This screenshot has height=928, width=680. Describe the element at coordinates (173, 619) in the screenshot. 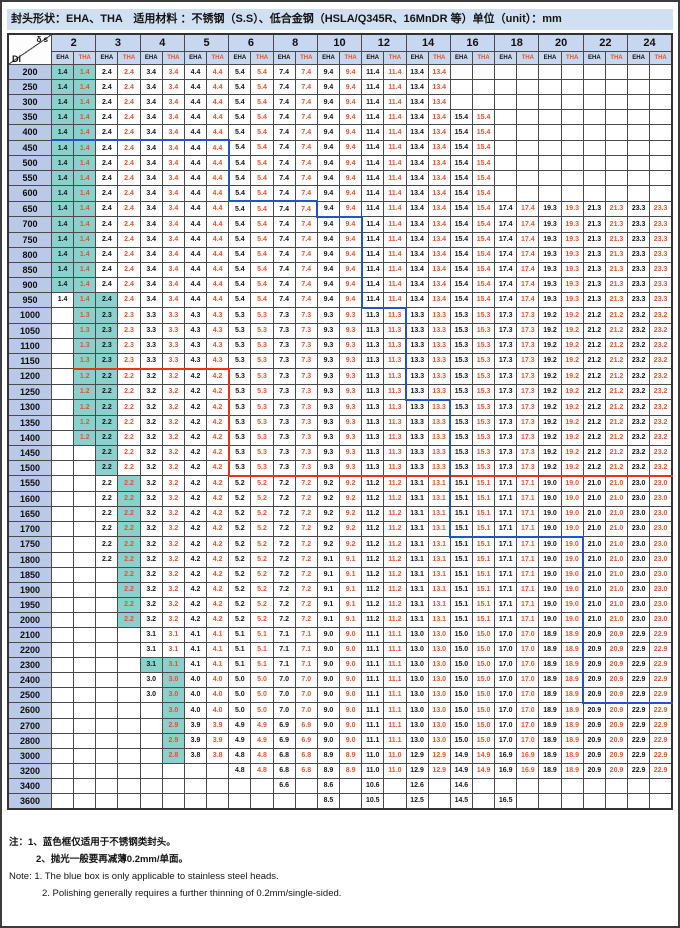

I see `table-cell: 3.2` at that location.